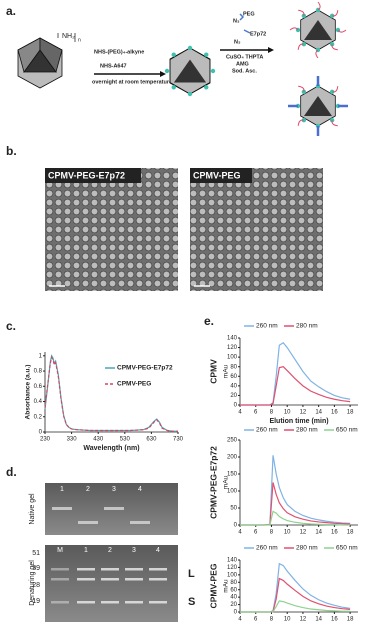 The height and width of the screenshot is (643, 365). I want to click on y-tick-label: 250, so click(232, 441).